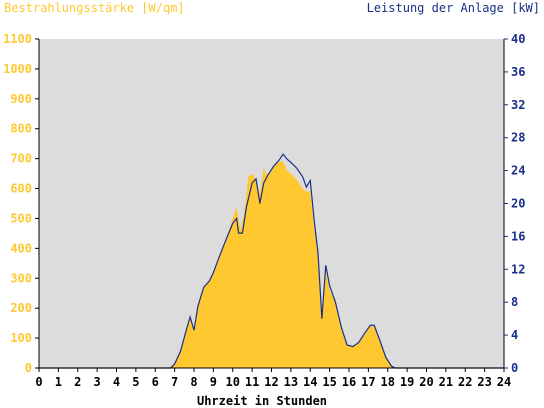 The height and width of the screenshot is (408, 544). I want to click on right-axis-title: Leistung der Anlage [kW], so click(453, 8).